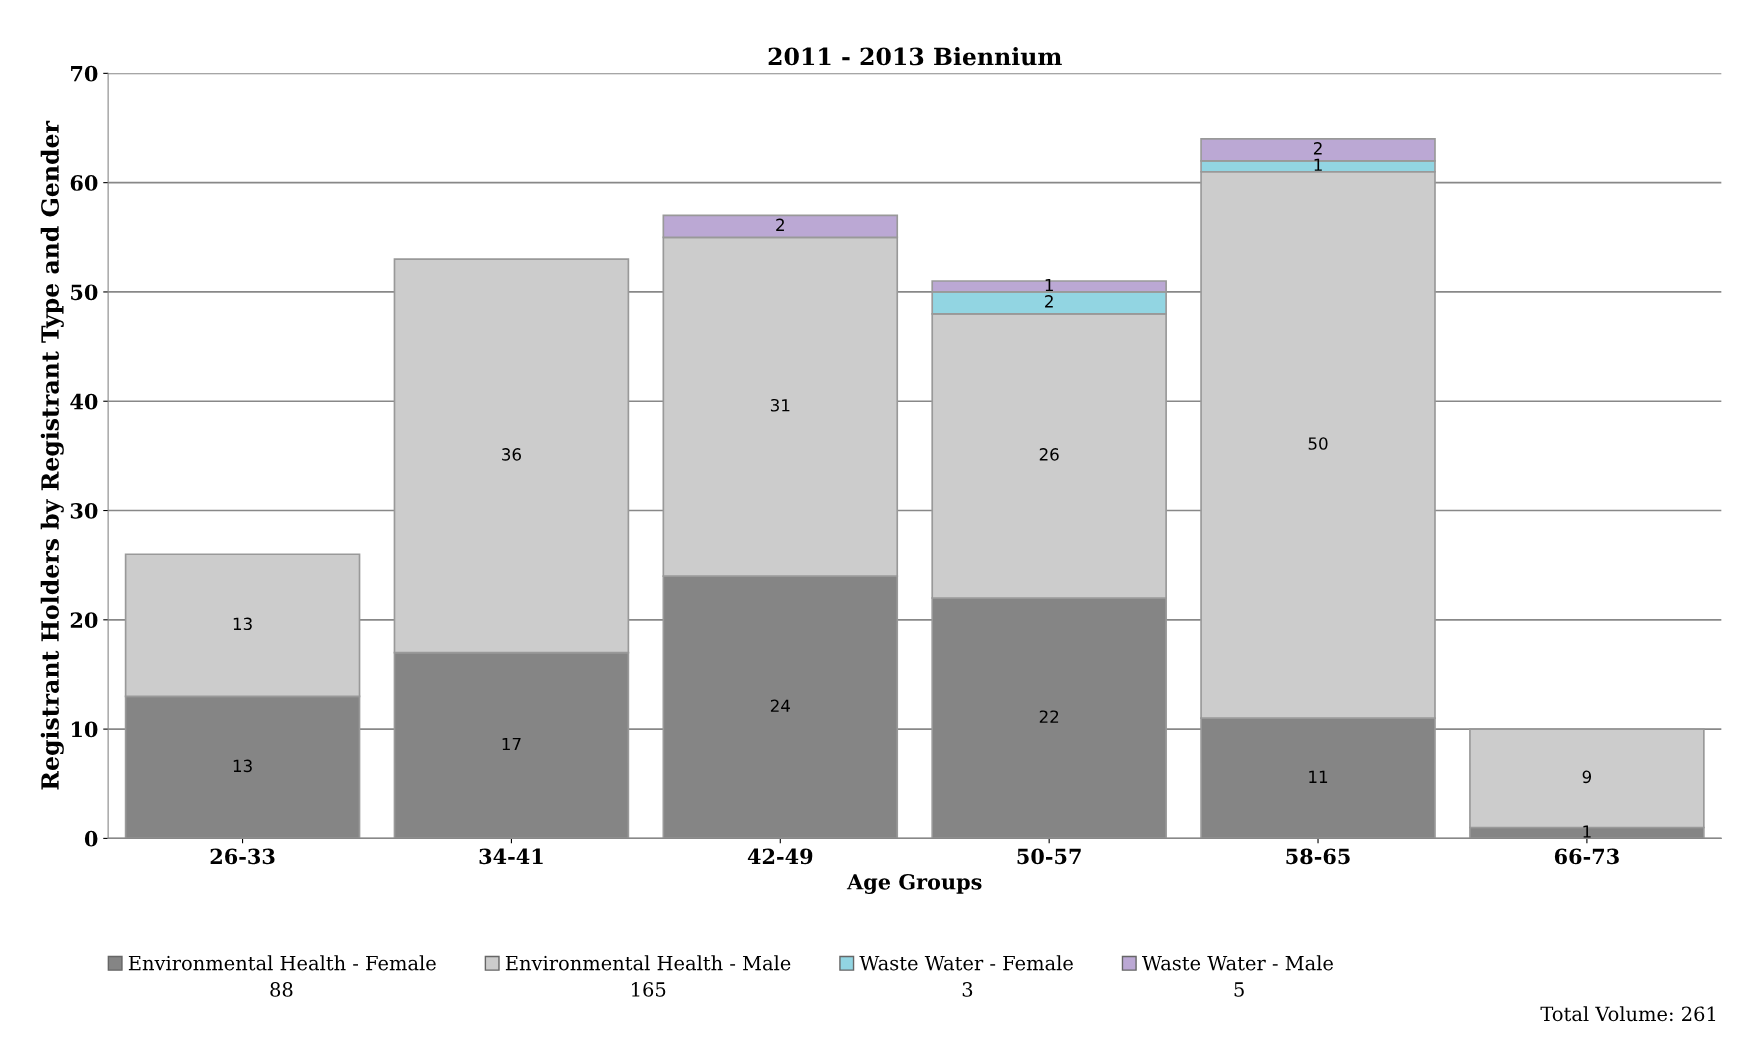 The width and height of the screenshot is (1744, 1048). I want to click on data-label: 17, so click(511, 744).